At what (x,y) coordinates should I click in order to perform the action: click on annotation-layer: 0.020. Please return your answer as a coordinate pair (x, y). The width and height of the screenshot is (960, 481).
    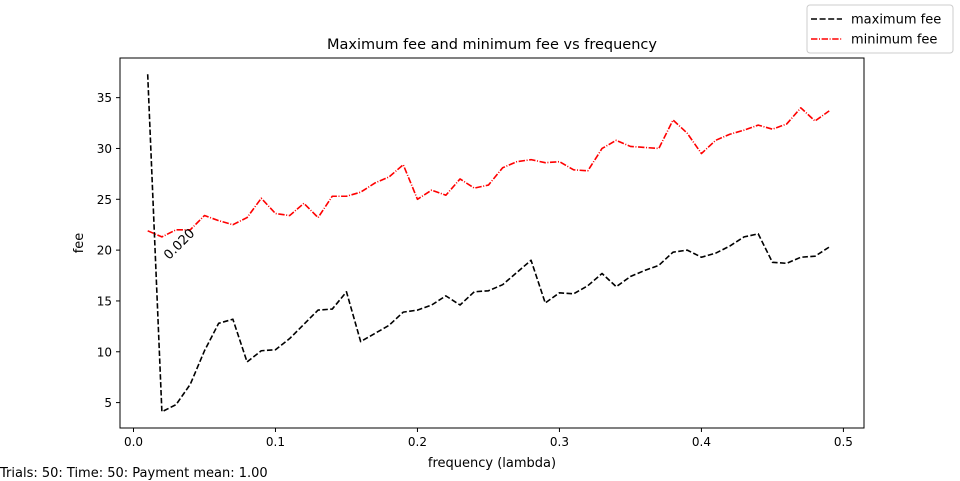
    Looking at the image, I should click on (179, 244).